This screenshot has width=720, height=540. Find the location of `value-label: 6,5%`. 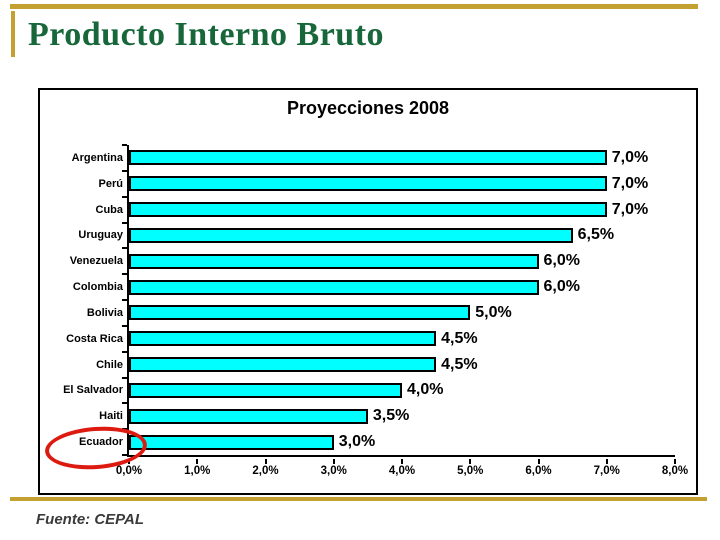

value-label: 6,5% is located at coordinates (596, 235).